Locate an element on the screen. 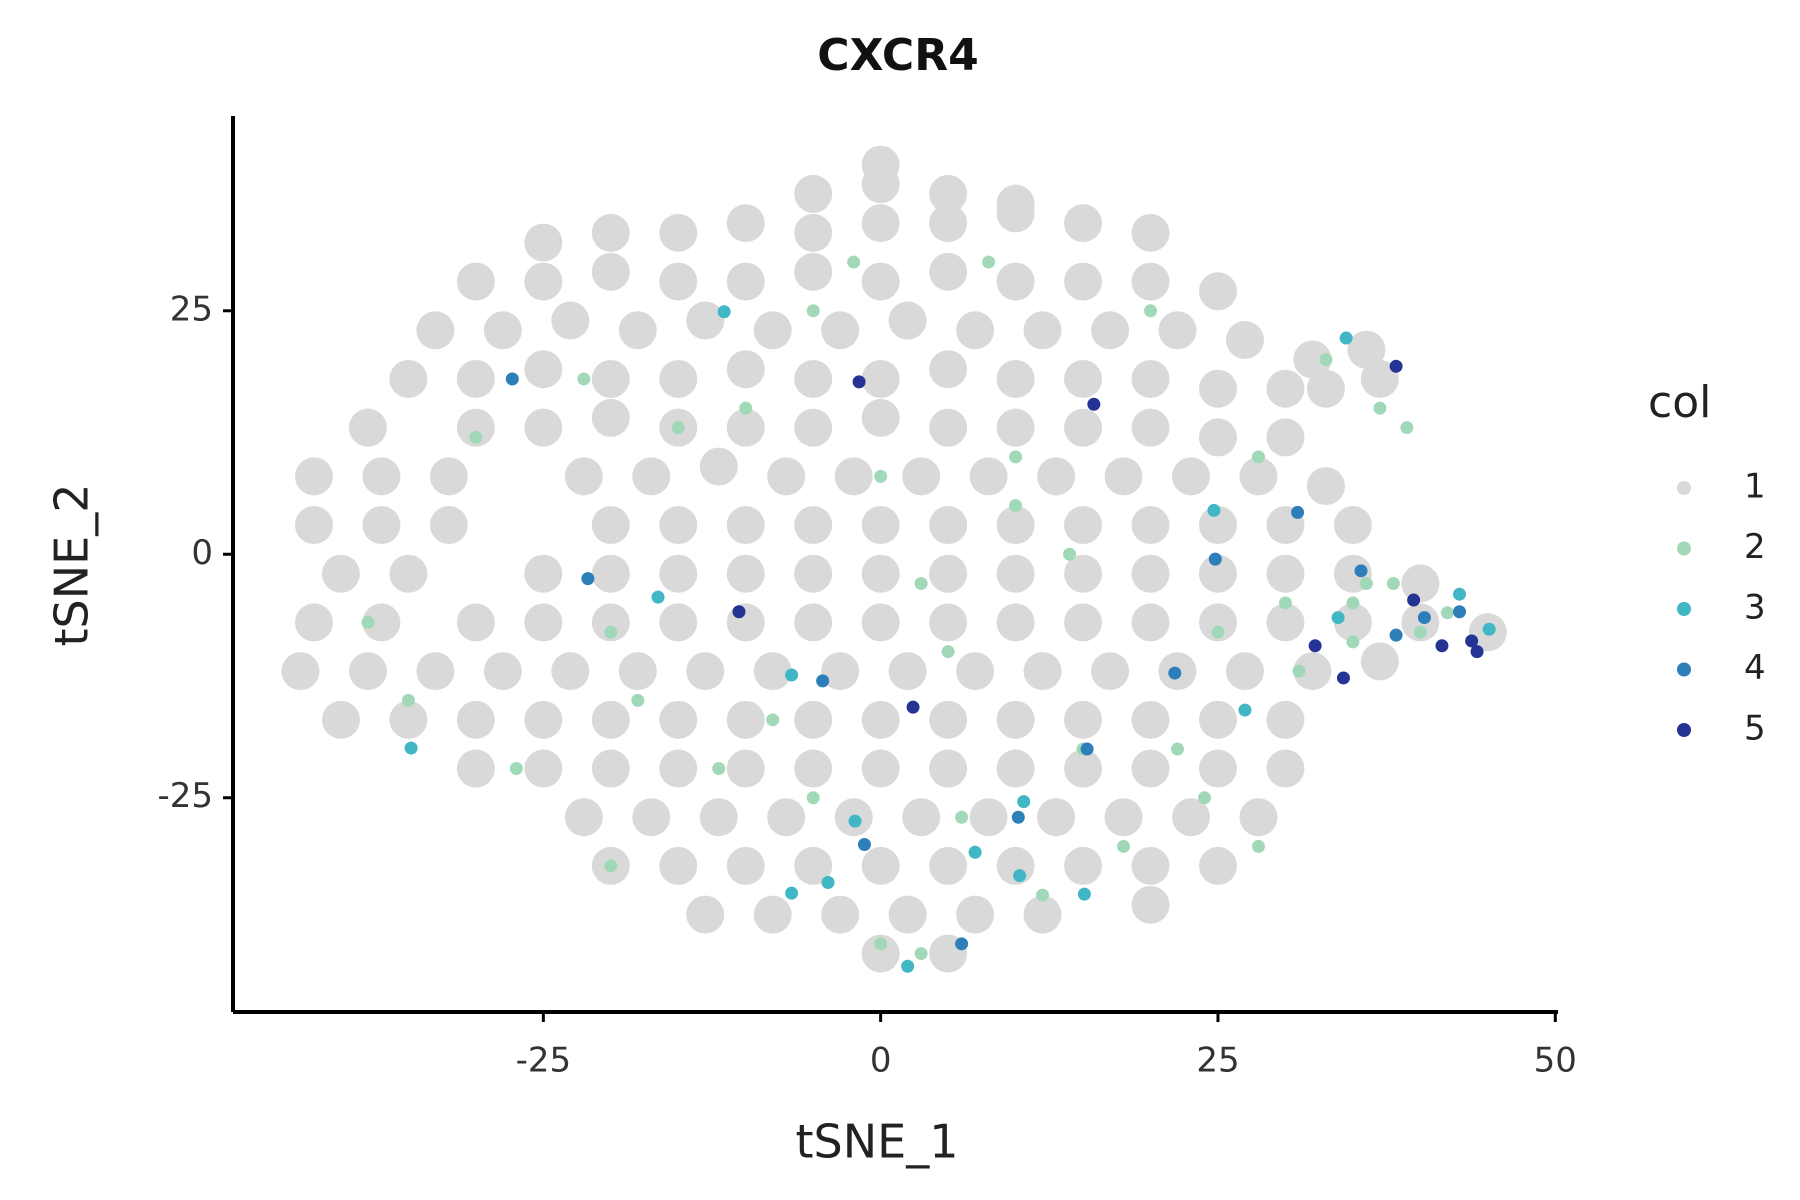 The width and height of the screenshot is (1800, 1200). legend-label: 4 is located at coordinates (1755, 668).